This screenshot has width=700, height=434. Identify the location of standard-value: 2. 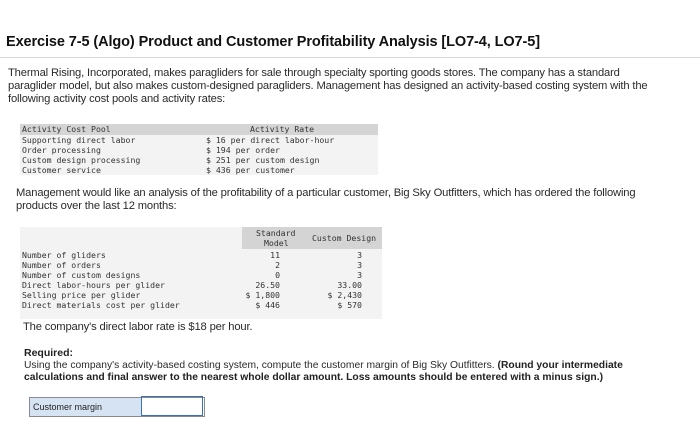
(277, 265).